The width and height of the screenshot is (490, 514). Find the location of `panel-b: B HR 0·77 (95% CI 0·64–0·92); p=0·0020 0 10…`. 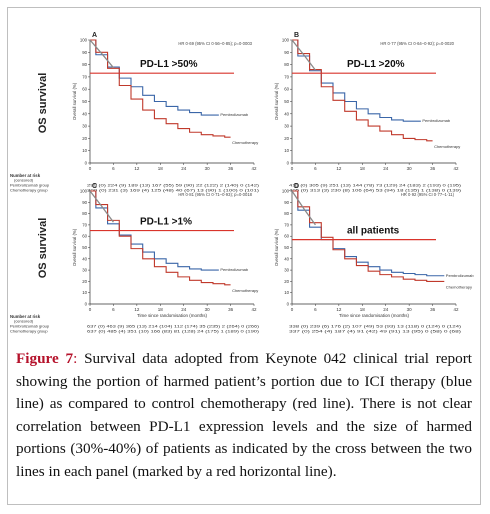

panel-b: B HR 0·77 (95% CI 0·64–0·92); p=0·0020 0 10… is located at coordinates (368, 112).